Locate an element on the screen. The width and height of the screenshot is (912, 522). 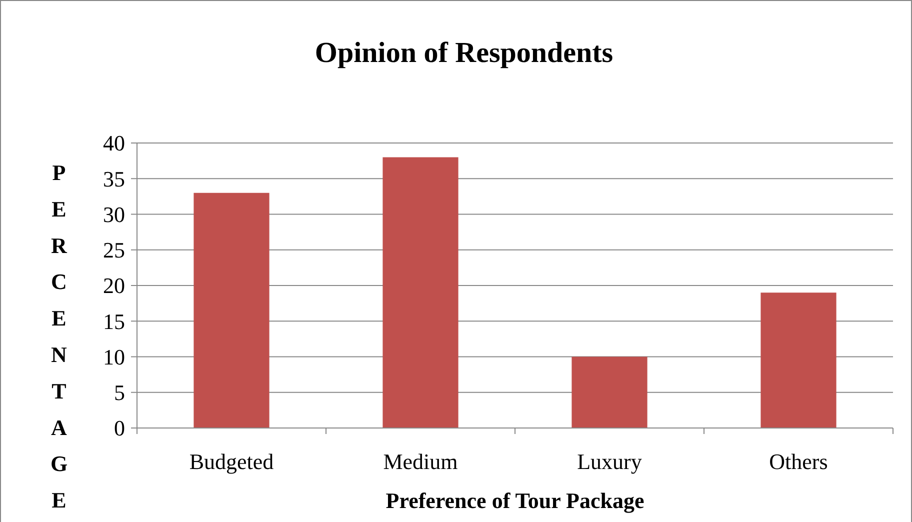
y-tick-label: 10 is located at coordinates (114, 357).